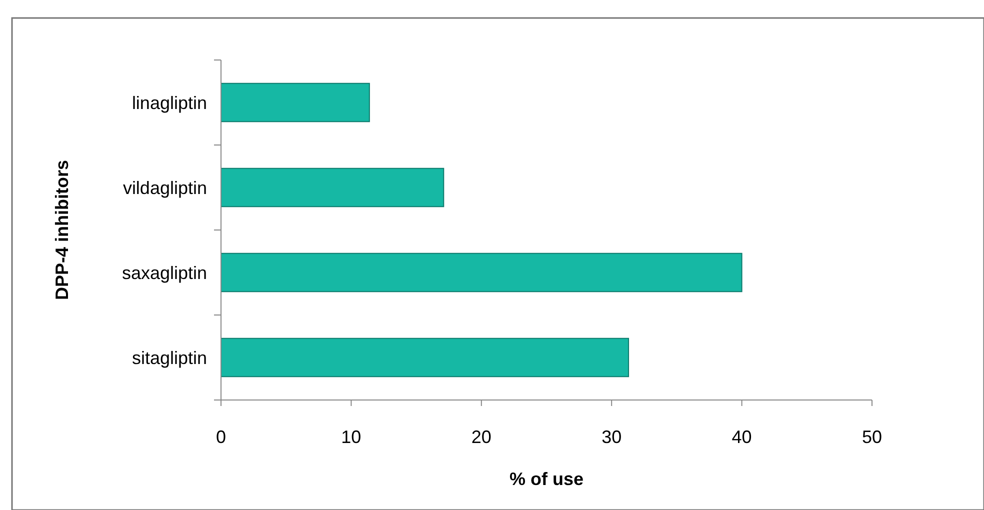 The width and height of the screenshot is (984, 510). I want to click on x-tick-label: 50, so click(872, 437).